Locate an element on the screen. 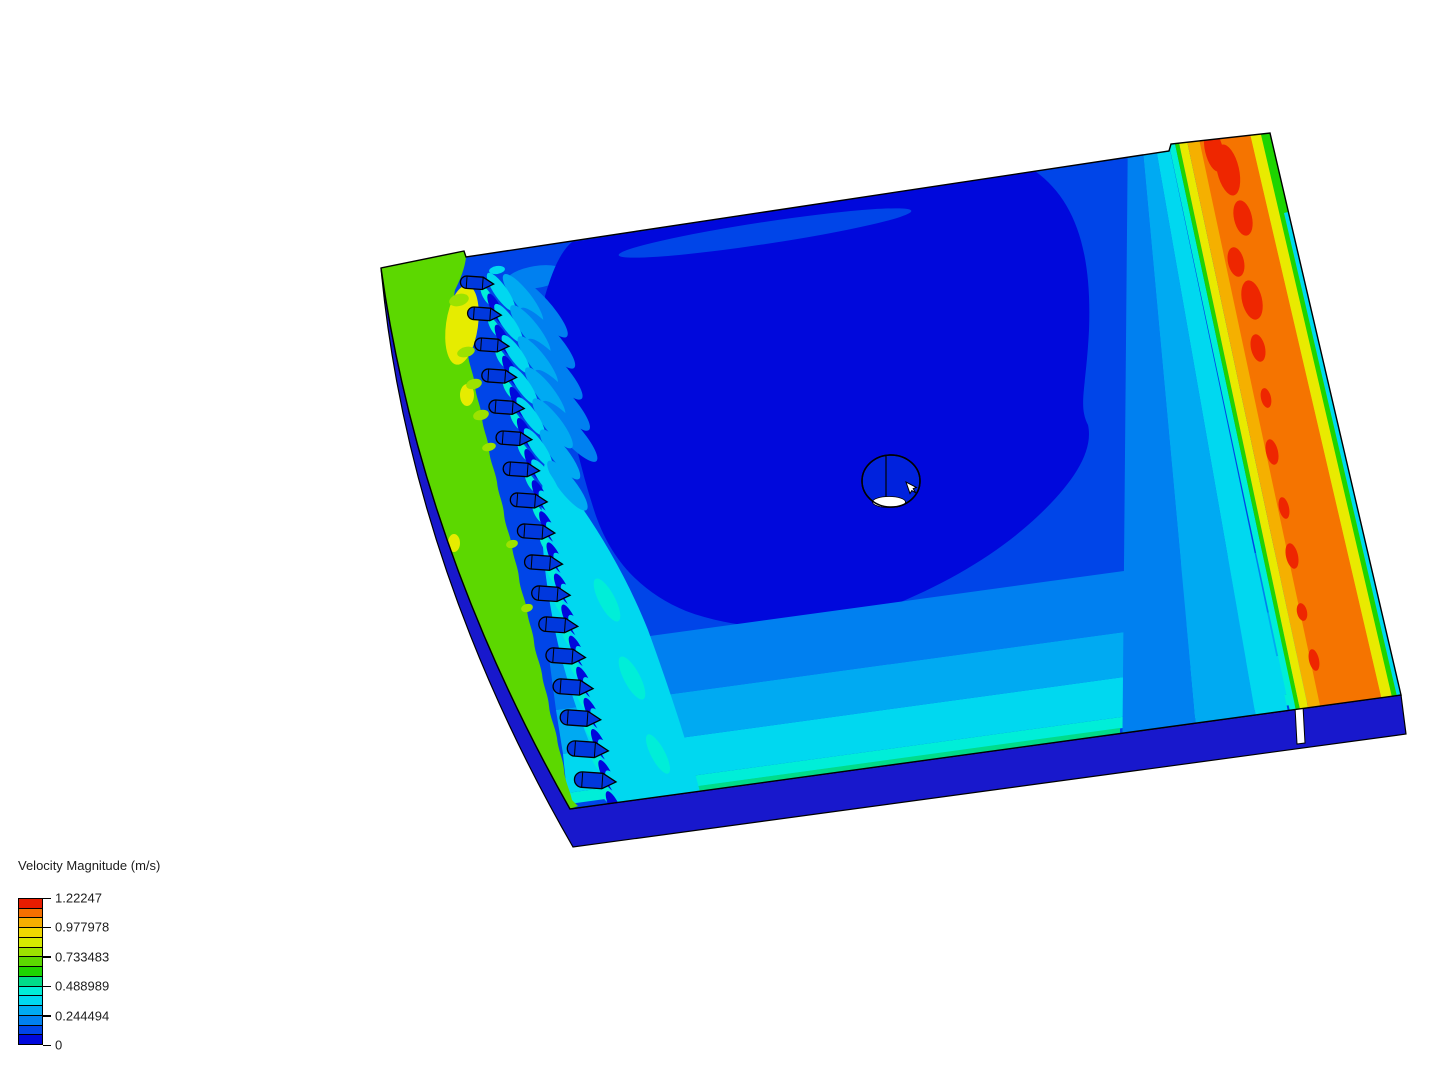  legend-title: Velocity Magnitude (m/s) is located at coordinates (89, 865).